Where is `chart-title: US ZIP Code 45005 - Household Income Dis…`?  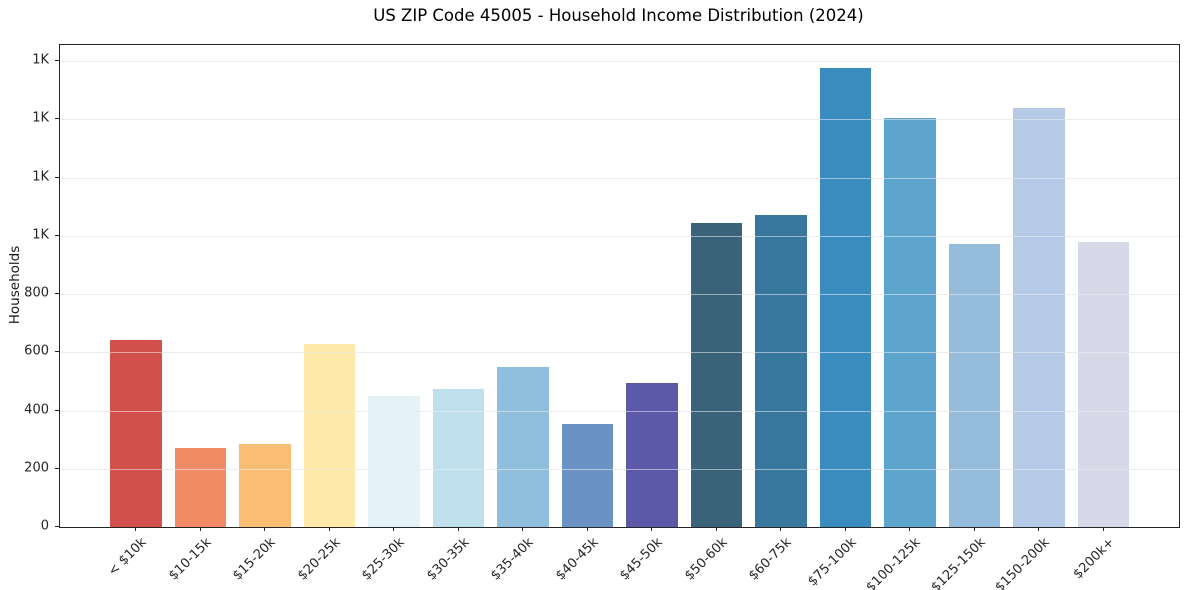 chart-title: US ZIP Code 45005 - Household Income Dis… is located at coordinates (618, 15).